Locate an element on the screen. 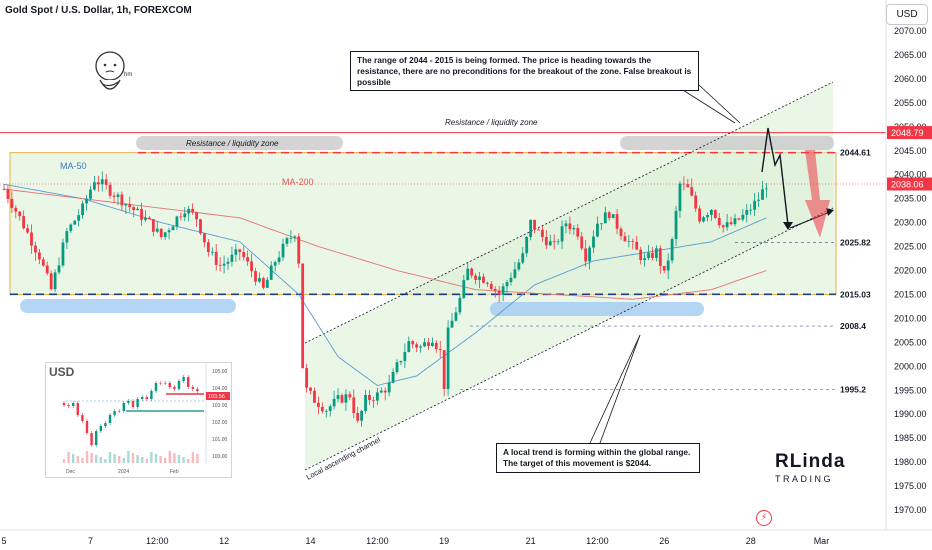 This screenshot has height=550, width=932. red-target-arrow is located at coordinates (817, 194).